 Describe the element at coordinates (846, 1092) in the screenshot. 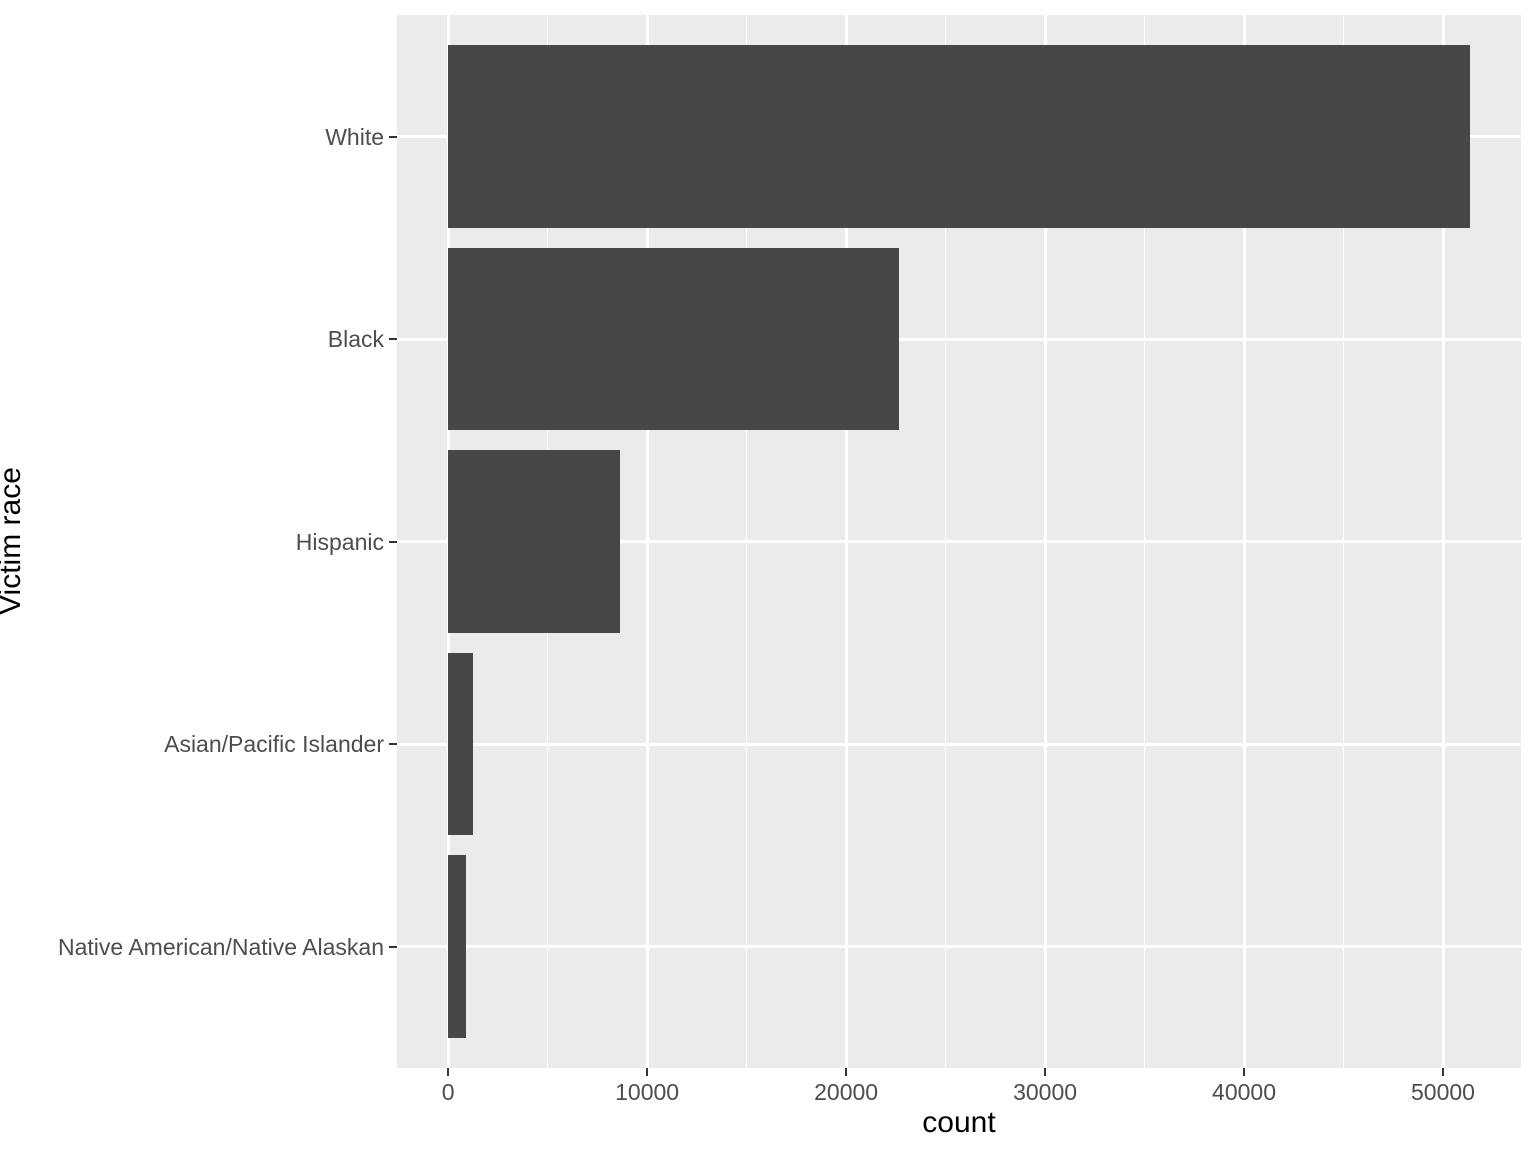

I see `x-tick-label: 20000` at that location.